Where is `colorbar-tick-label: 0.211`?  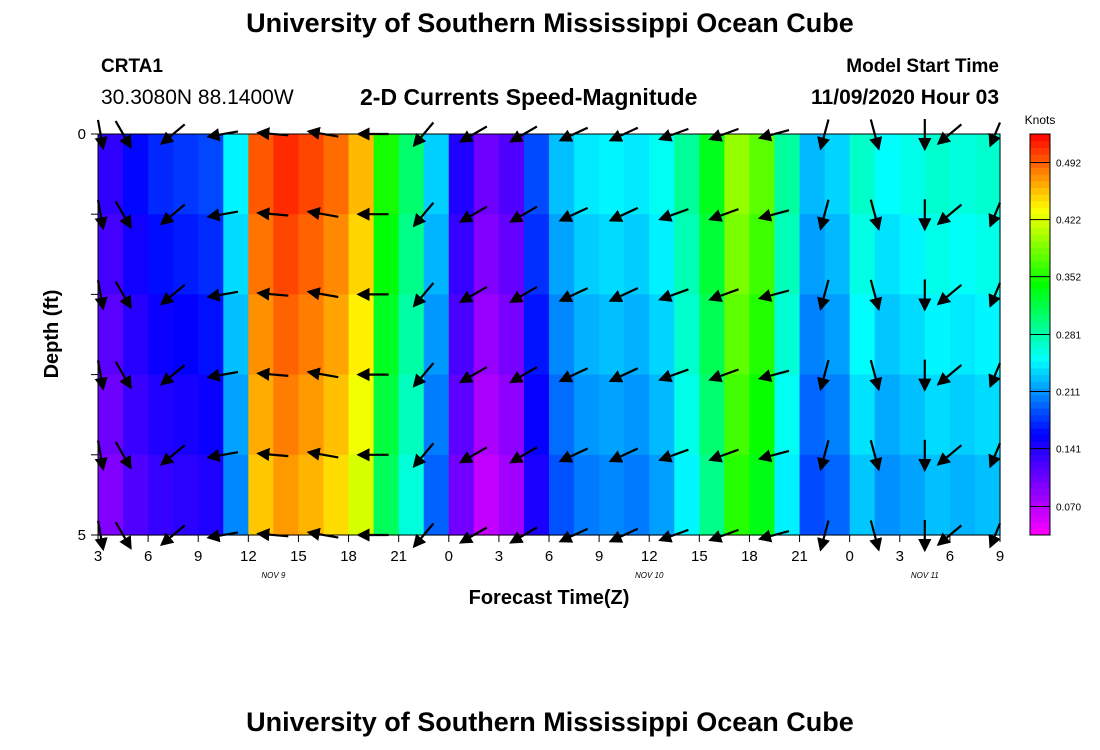 colorbar-tick-label: 0.211 is located at coordinates (1068, 393).